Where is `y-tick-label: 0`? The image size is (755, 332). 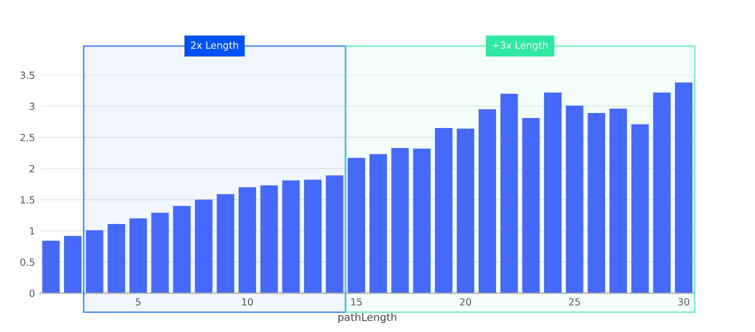 y-tick-label: 0 is located at coordinates (32, 293).